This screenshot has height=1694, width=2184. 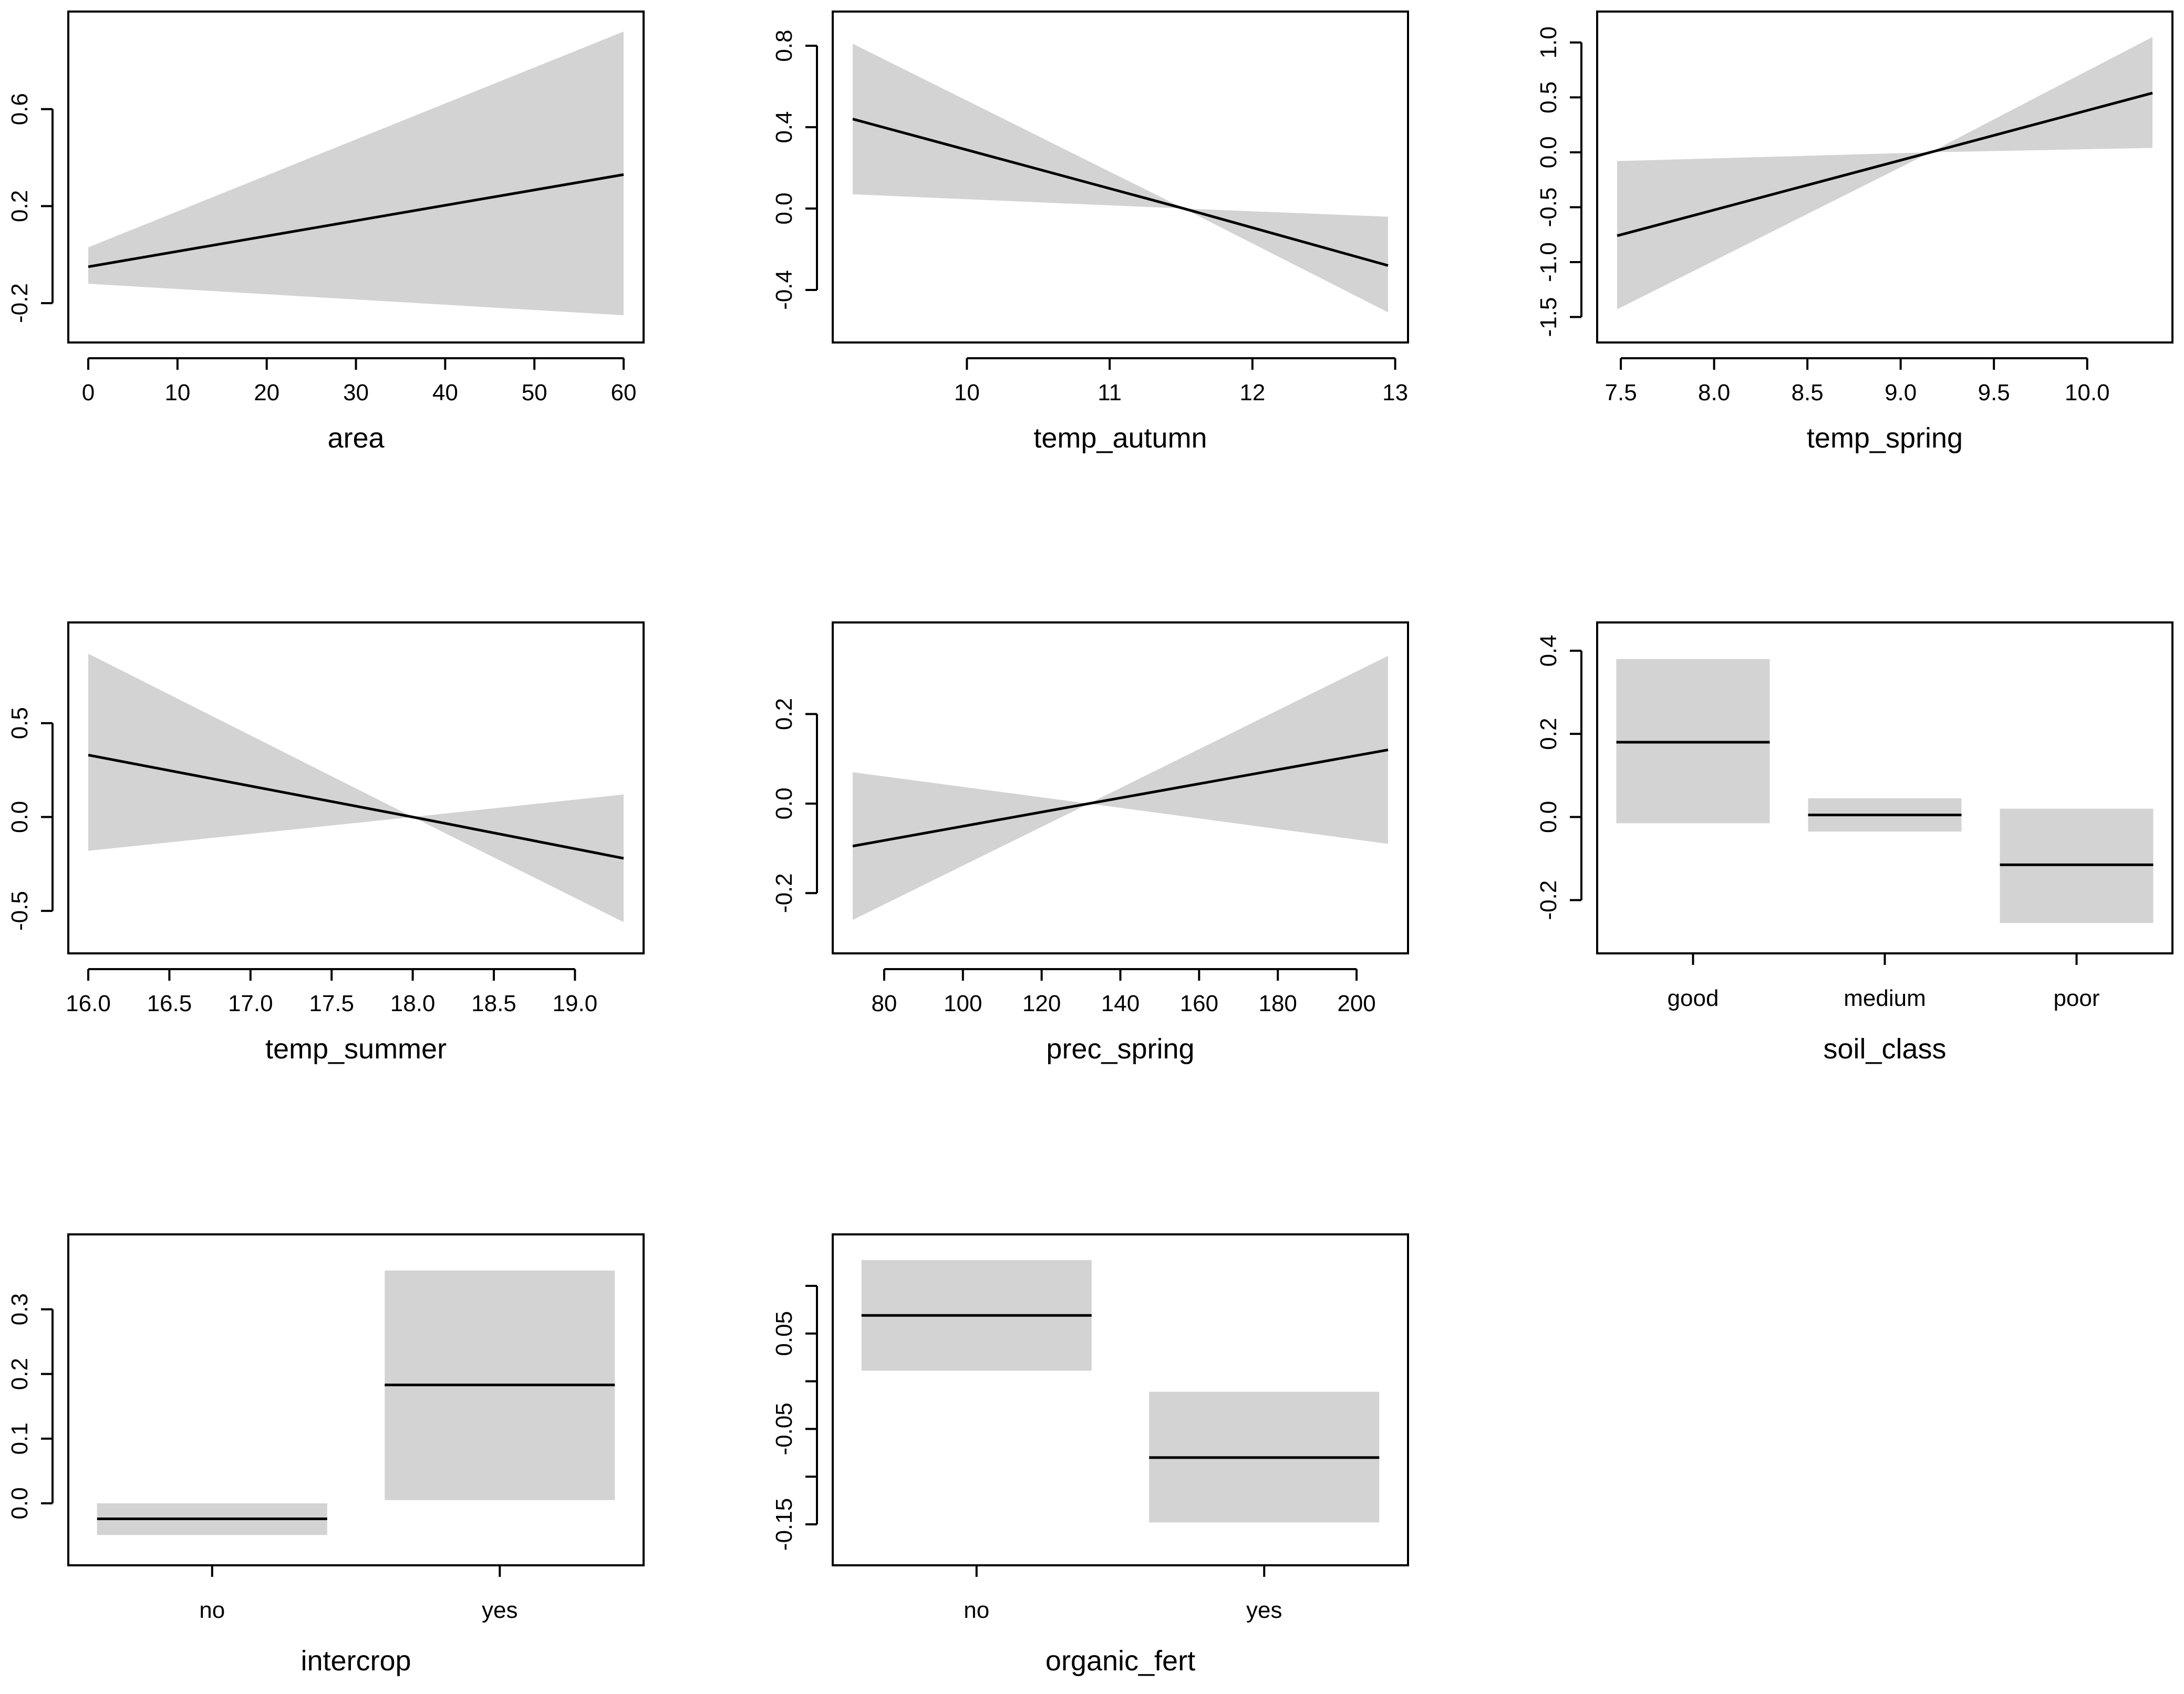 I want to click on x-axis-title: intercrop, so click(x=356, y=1661).